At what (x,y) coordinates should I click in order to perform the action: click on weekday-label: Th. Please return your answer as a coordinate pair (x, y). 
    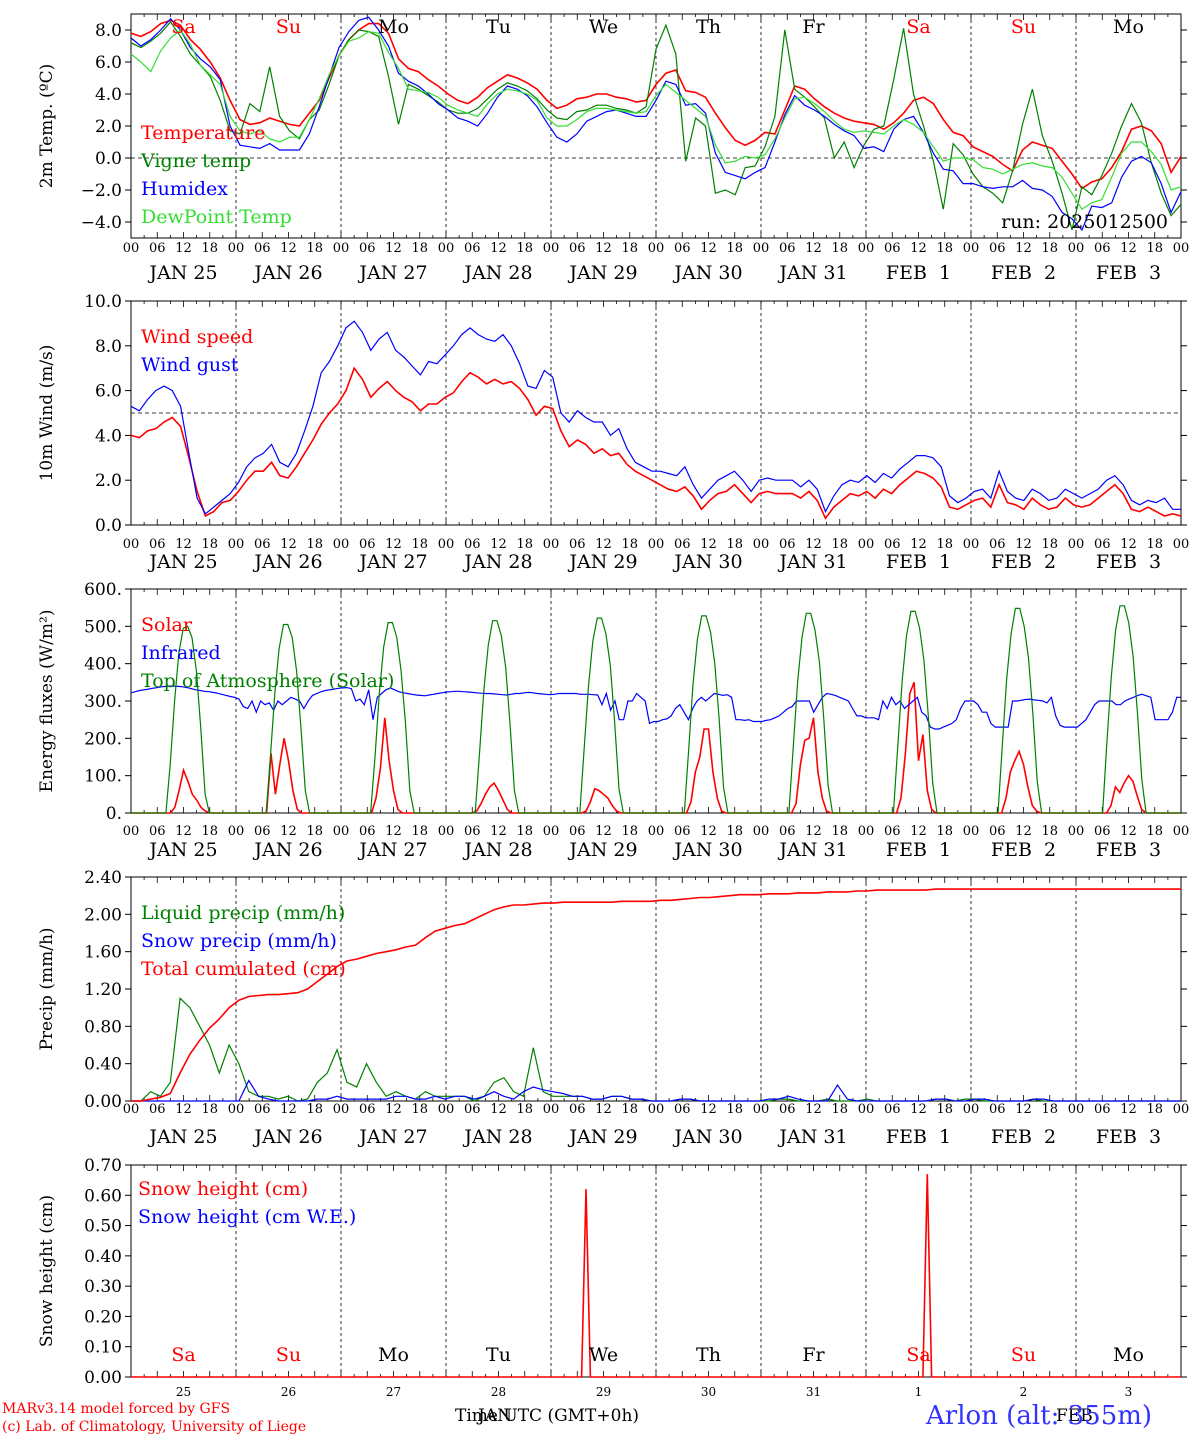
    Looking at the image, I should click on (708, 27).